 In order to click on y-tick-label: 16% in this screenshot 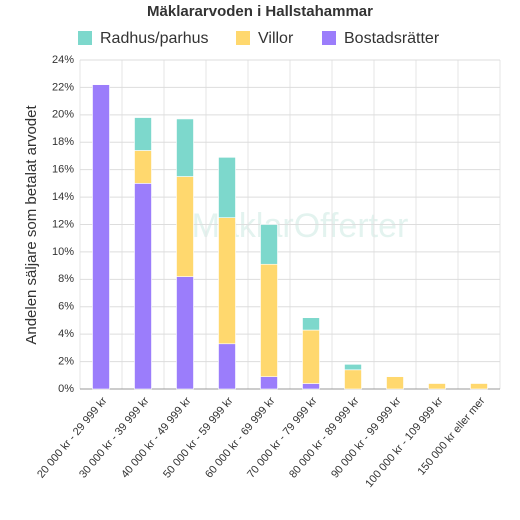, I will do `click(63, 170)`.